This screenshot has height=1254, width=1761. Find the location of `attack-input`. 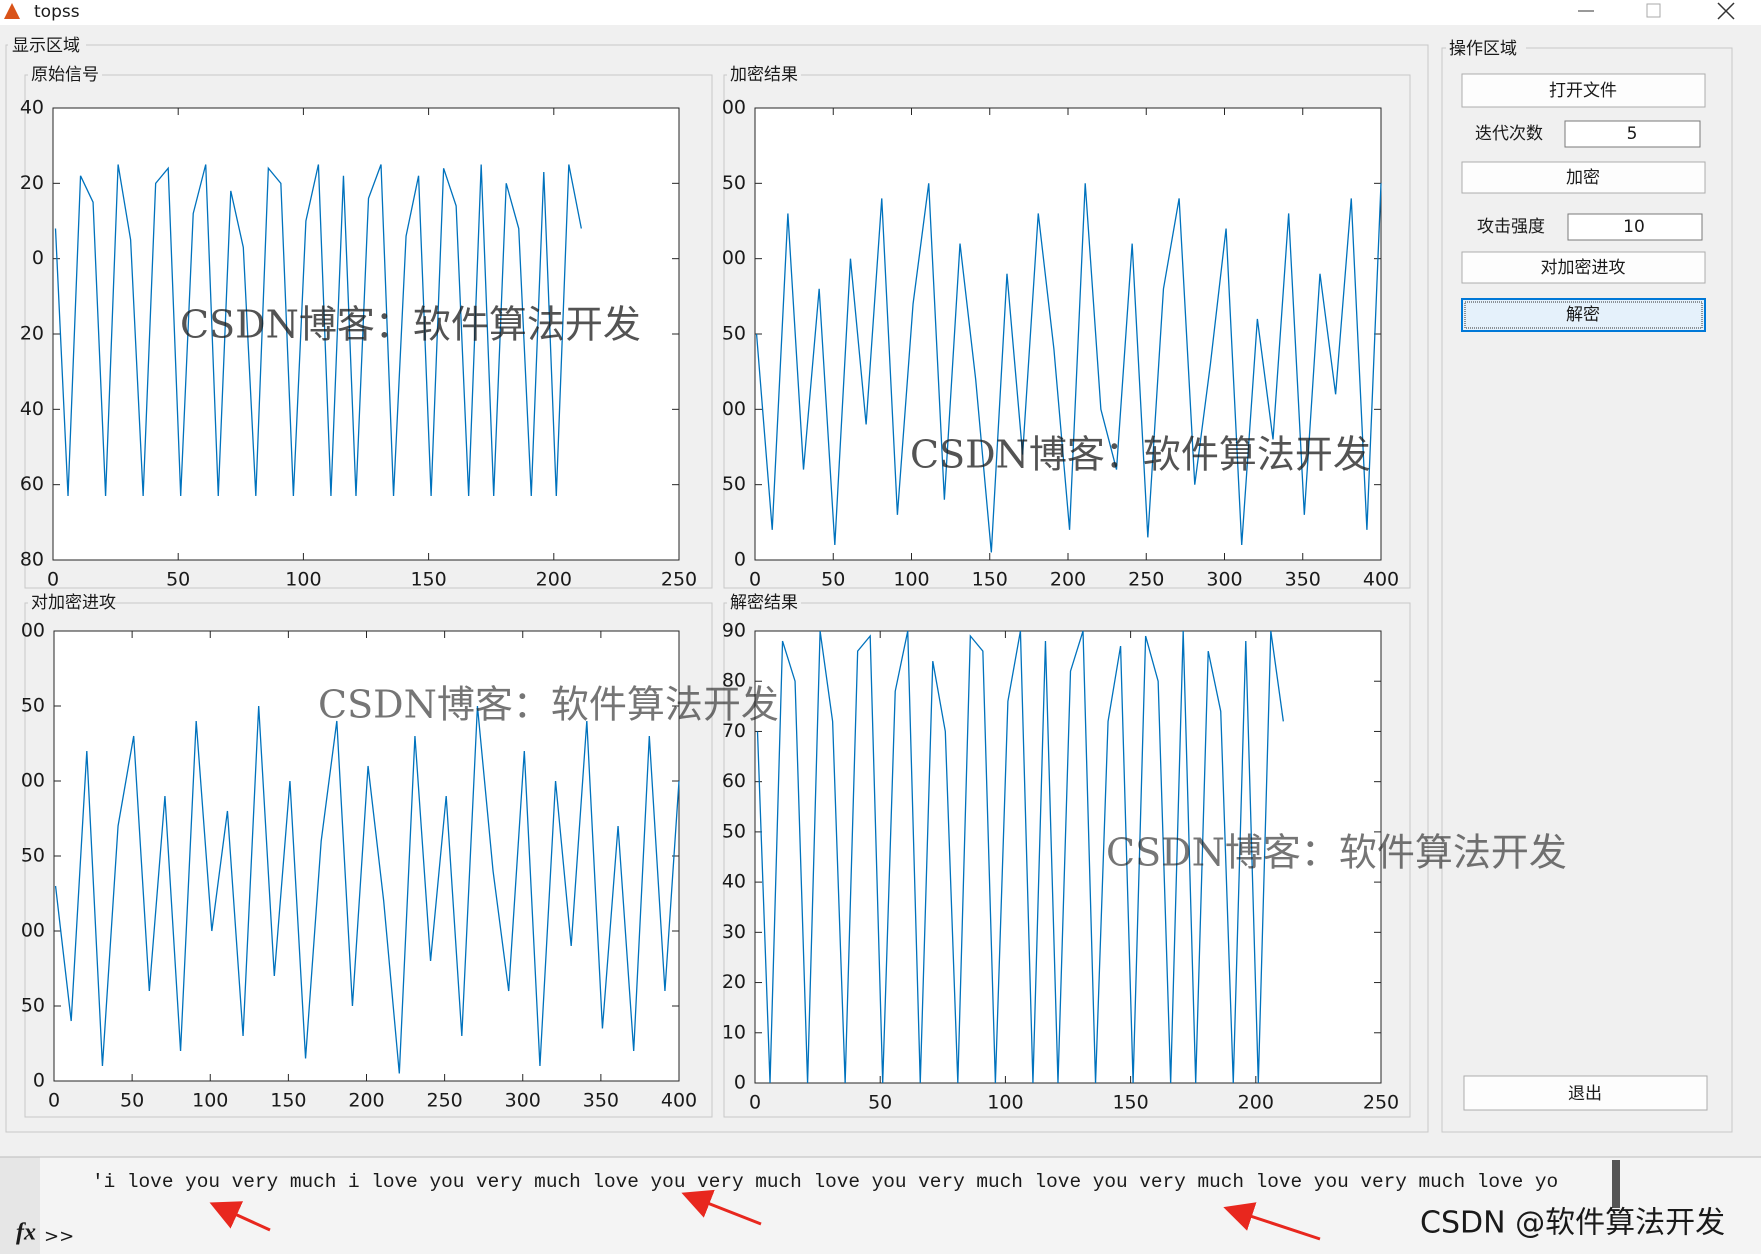

attack-input is located at coordinates (1635, 227).